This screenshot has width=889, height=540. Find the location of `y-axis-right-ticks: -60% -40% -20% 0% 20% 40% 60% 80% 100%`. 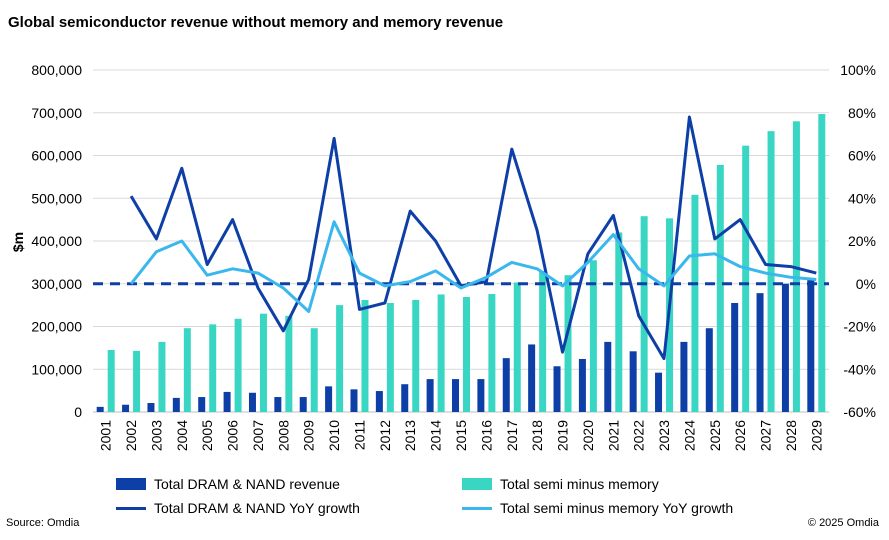

y-axis-right-ticks: -60% -40% -20% 0% 20% 40% 60% 80% 100% is located at coordinates (858, 241).